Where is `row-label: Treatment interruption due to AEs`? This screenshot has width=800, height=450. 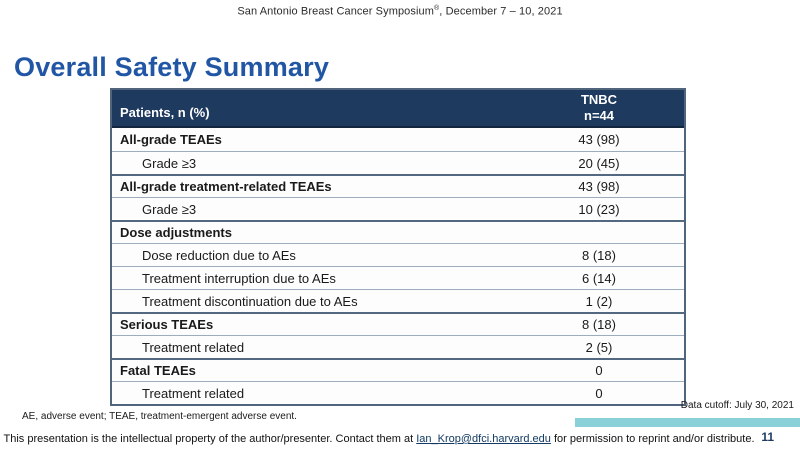
row-label: Treatment interruption due to AEs is located at coordinates (239, 278).